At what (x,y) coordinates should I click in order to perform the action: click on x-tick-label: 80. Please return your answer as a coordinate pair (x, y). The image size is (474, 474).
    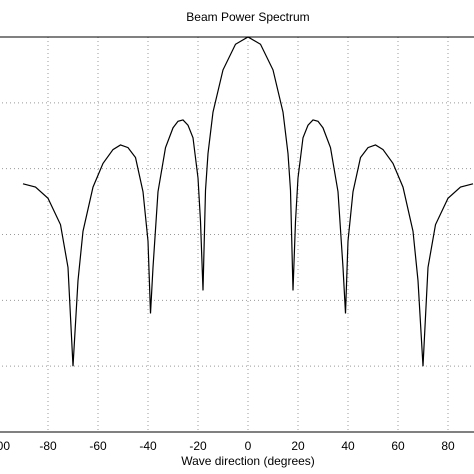
    Looking at the image, I should click on (448, 446).